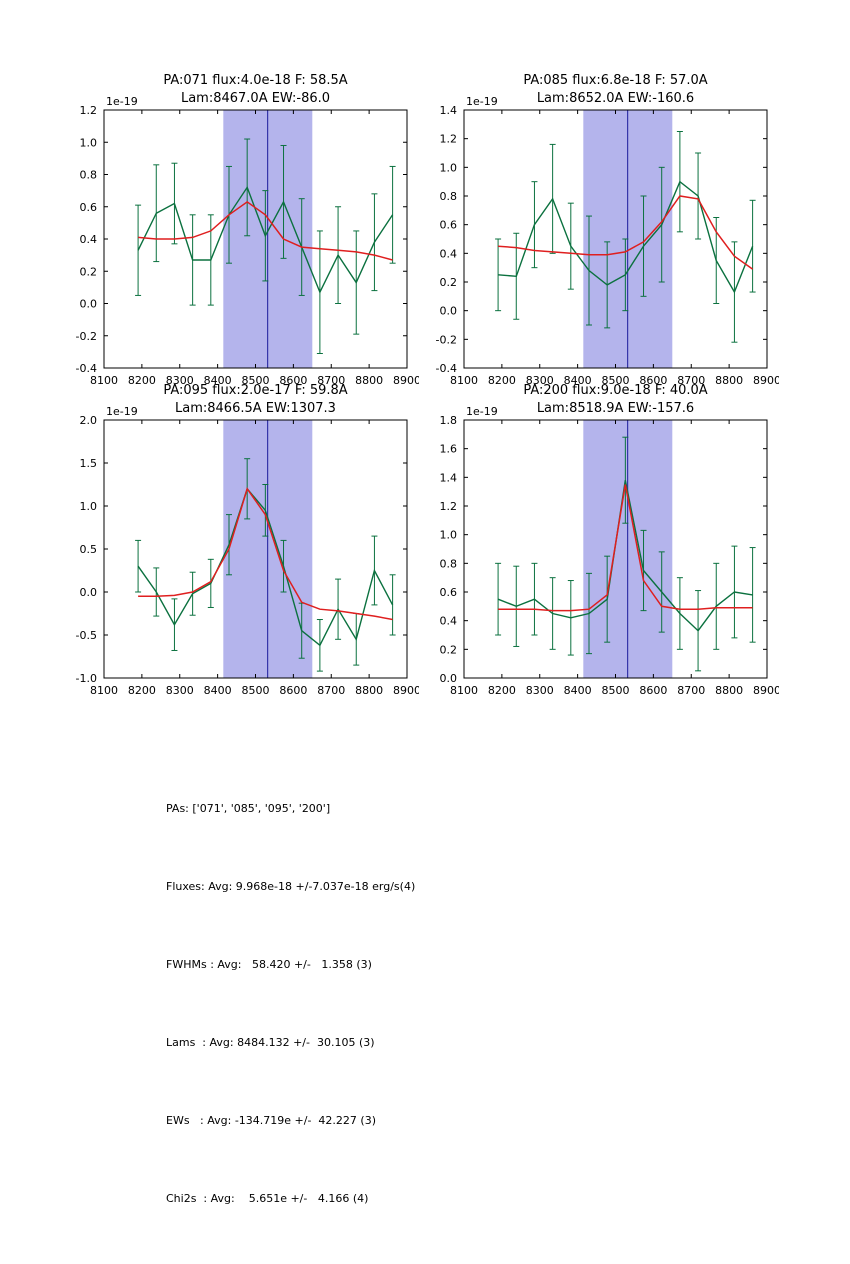 This screenshot has height=1264, width=850. I want to click on subplot-title-line1: PA:095 flux:2.0e-17 F: 59.8A, so click(255, 390).